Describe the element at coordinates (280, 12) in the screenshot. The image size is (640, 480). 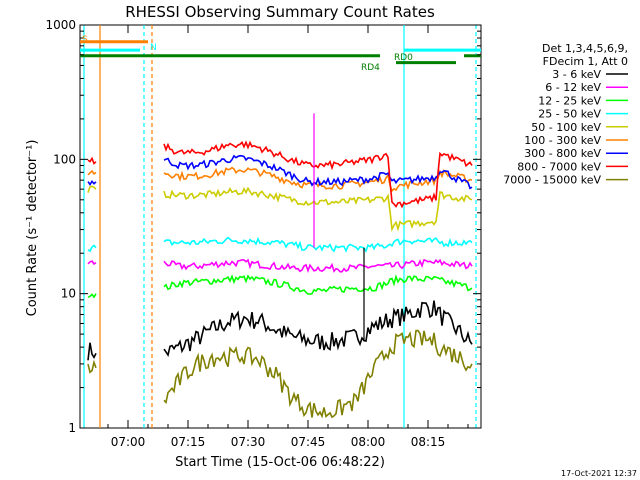
I see `chart-title: RHESSI Observing Summary Count Rates` at that location.